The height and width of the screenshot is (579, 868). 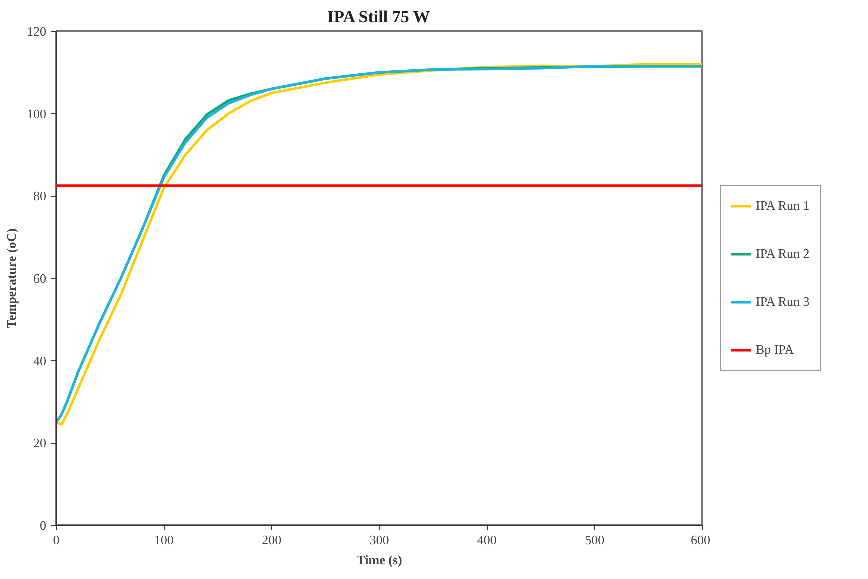 I want to click on x-tick-label: 100, so click(x=164, y=540).